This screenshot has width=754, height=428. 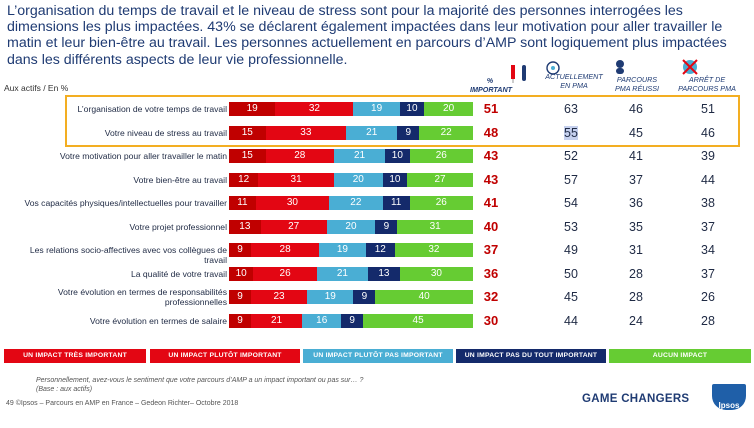 What do you see at coordinates (440, 179) in the screenshot?
I see `bar-segment-aucun: 27` at bounding box center [440, 179].